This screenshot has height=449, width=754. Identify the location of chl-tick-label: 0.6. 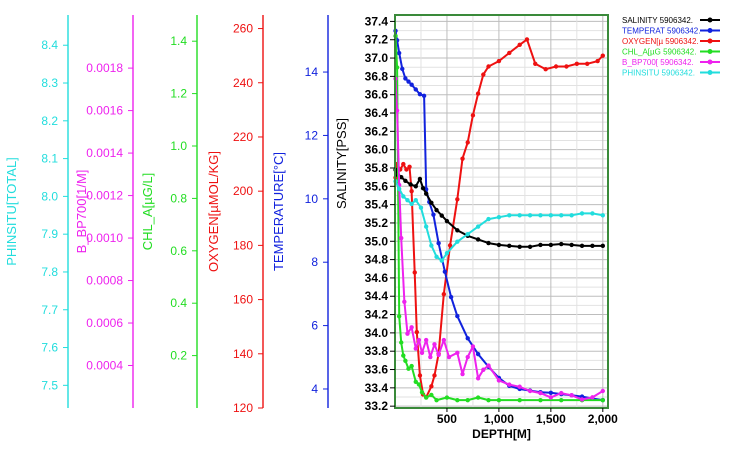
(178, 251).